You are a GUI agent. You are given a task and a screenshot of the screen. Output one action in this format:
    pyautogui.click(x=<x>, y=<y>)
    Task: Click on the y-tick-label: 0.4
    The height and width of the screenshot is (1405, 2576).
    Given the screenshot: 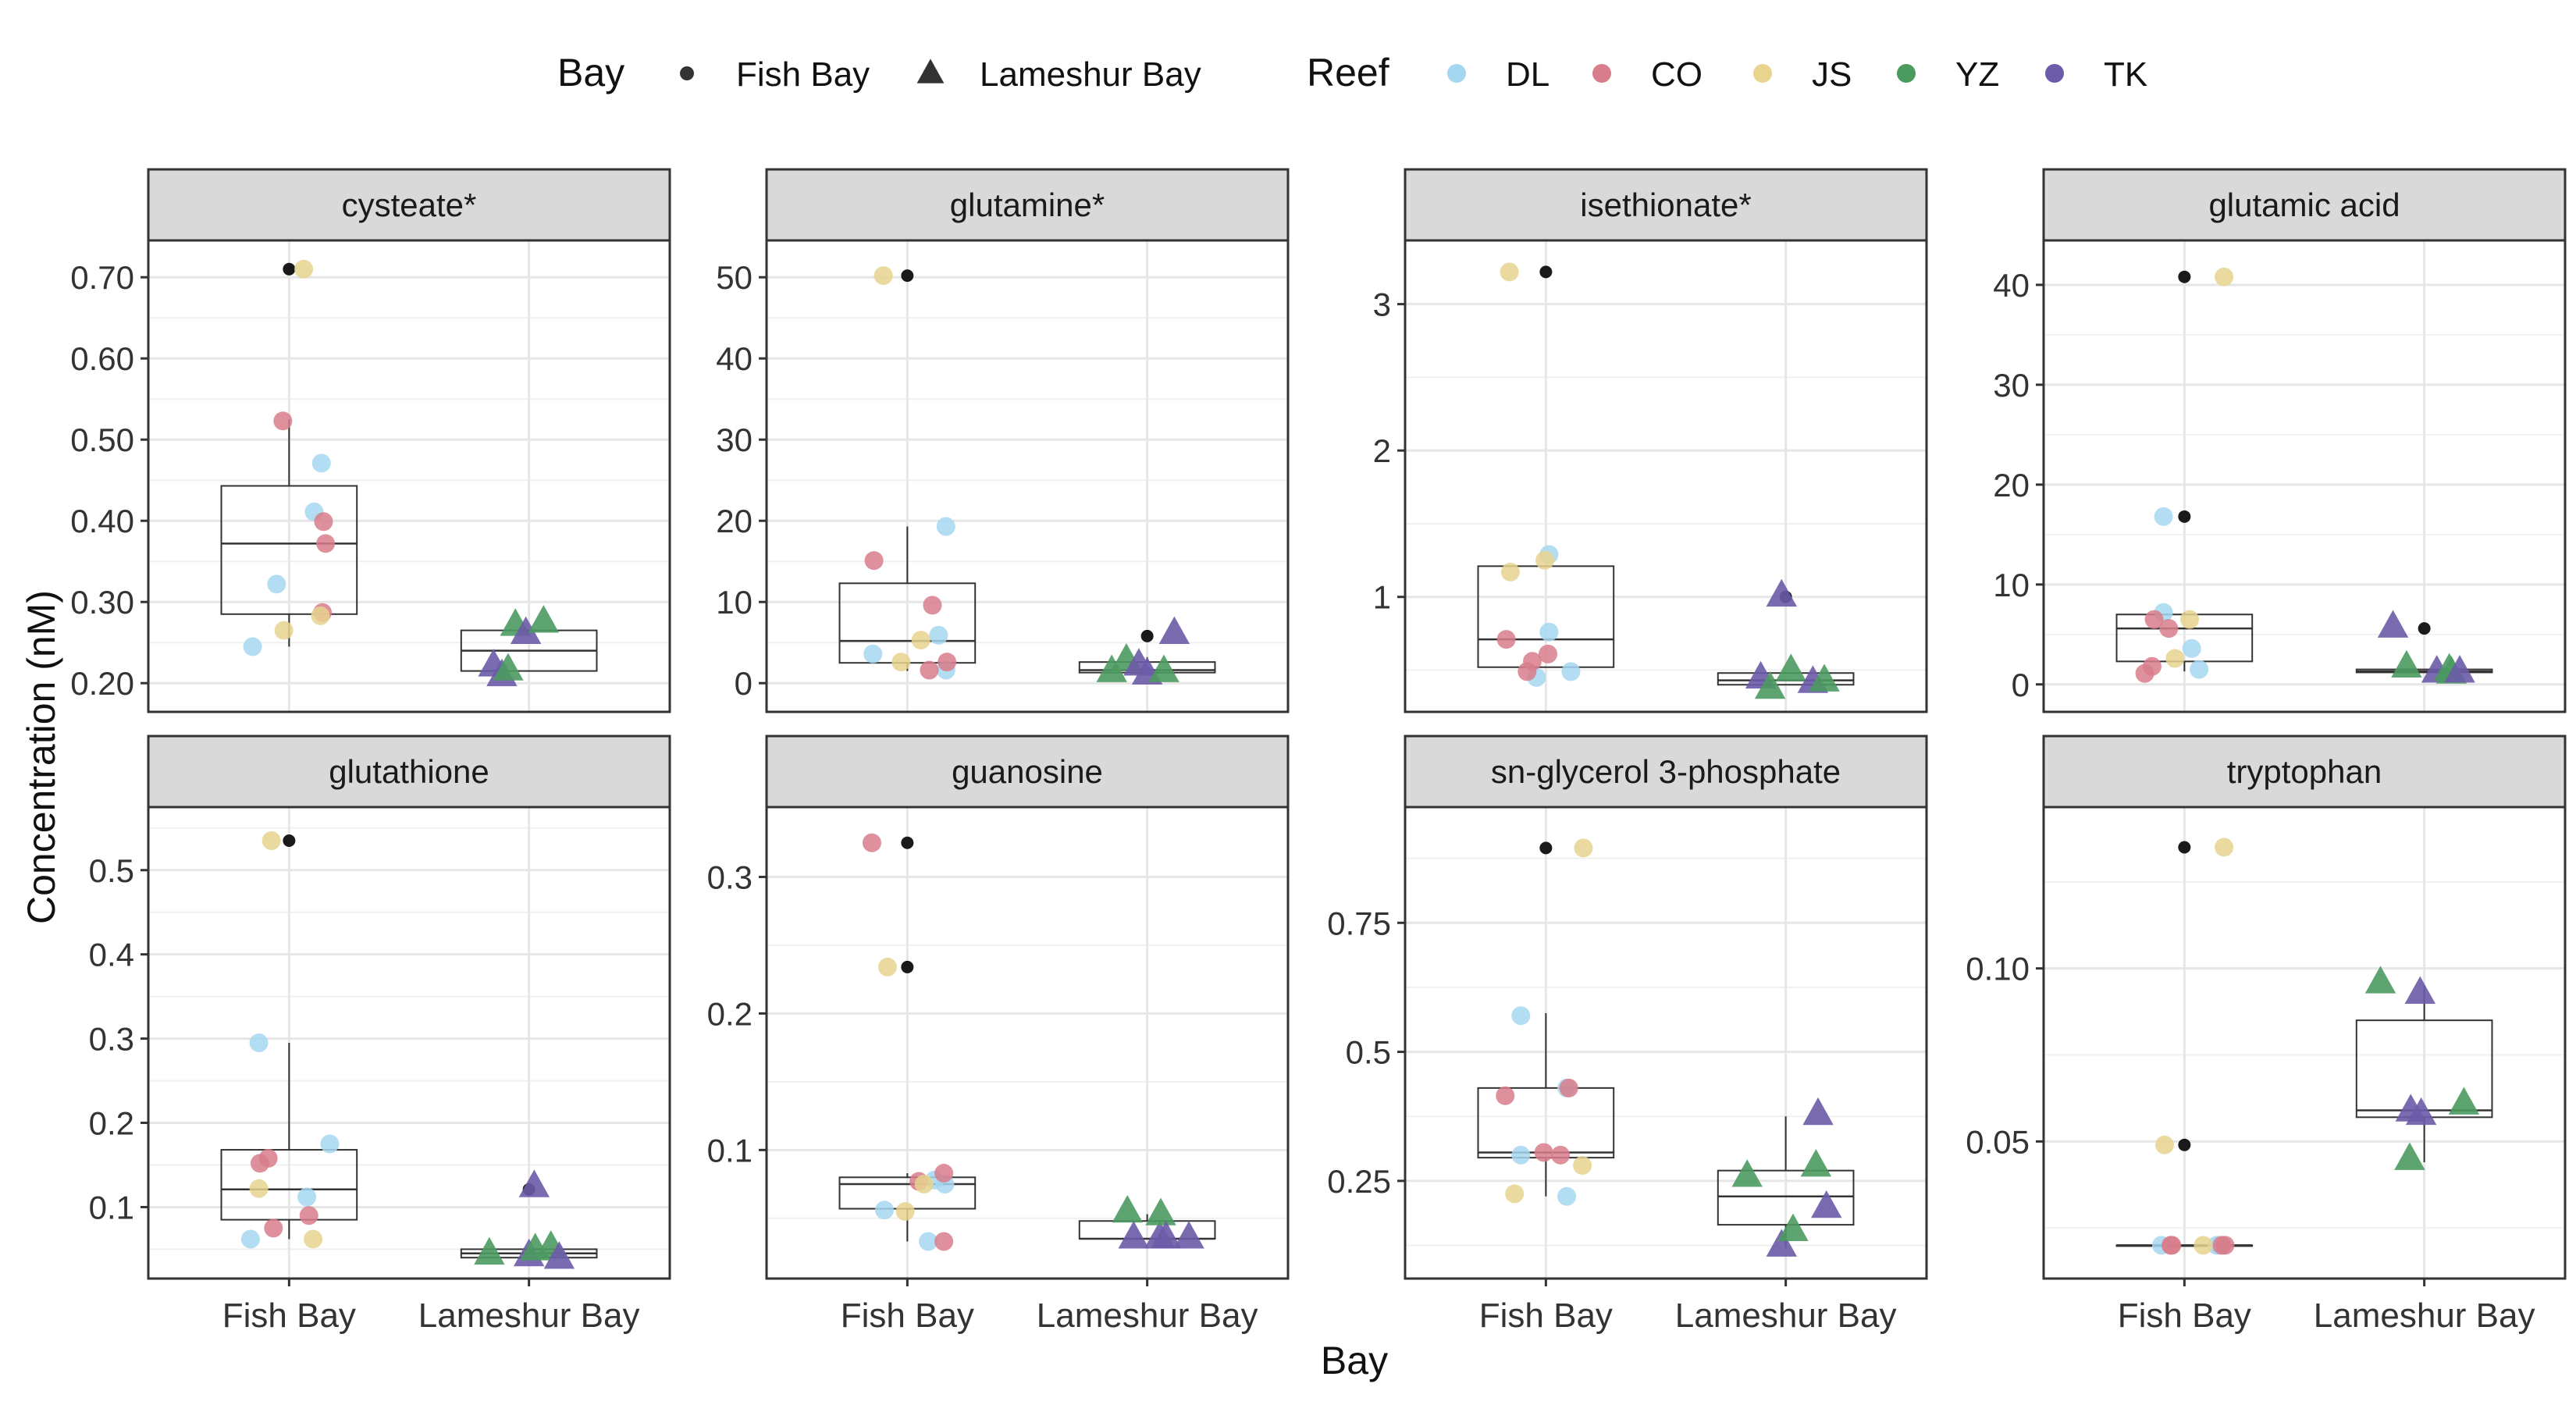 What is the action you would take?
    pyautogui.click(x=111, y=955)
    